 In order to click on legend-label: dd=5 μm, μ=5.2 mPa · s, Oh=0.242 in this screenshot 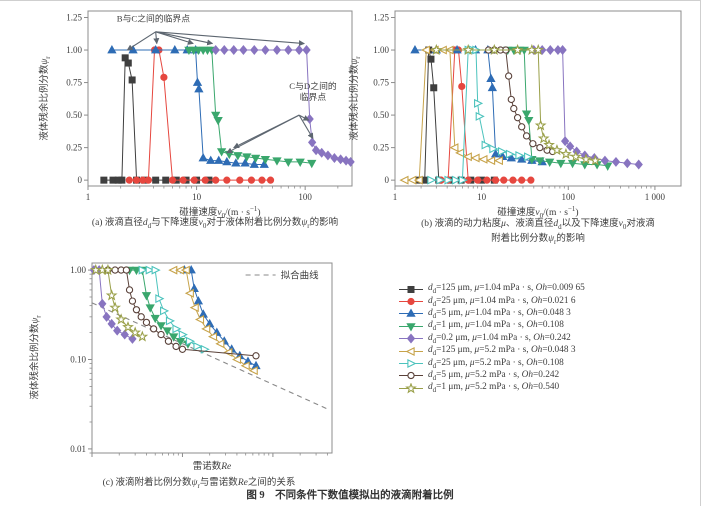, I will do `click(494, 376)`.